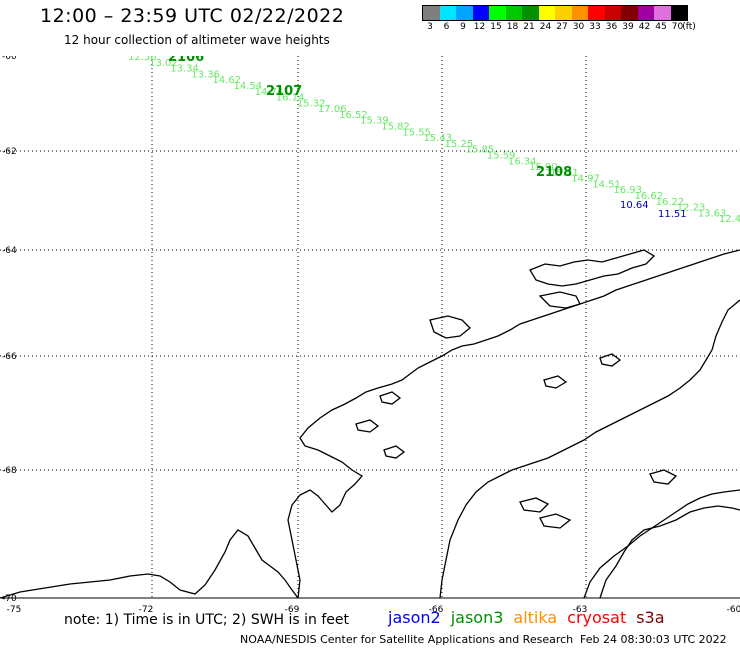 This screenshot has width=740, height=650. What do you see at coordinates (416, 132) in the screenshot?
I see `swh-value-label: 15.55` at bounding box center [416, 132].